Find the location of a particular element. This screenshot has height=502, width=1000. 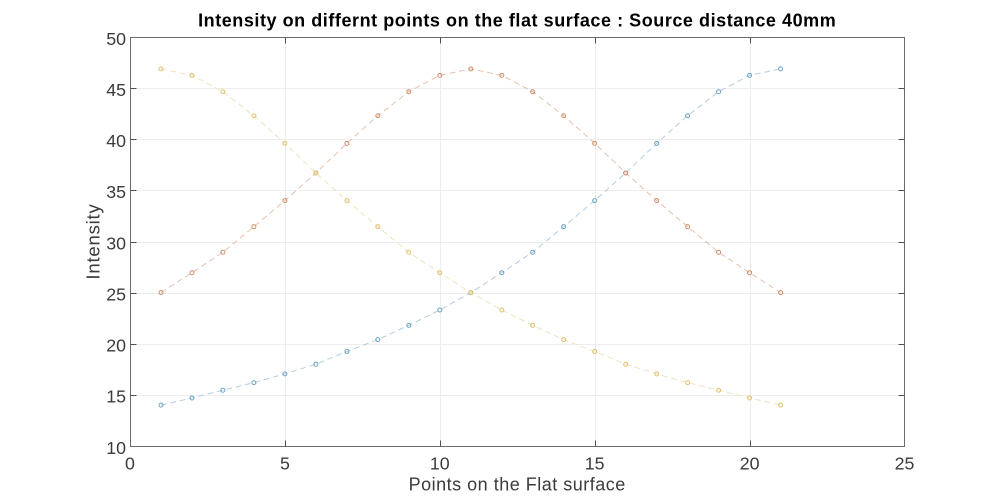

svg-text: 50 is located at coordinates (116, 39).